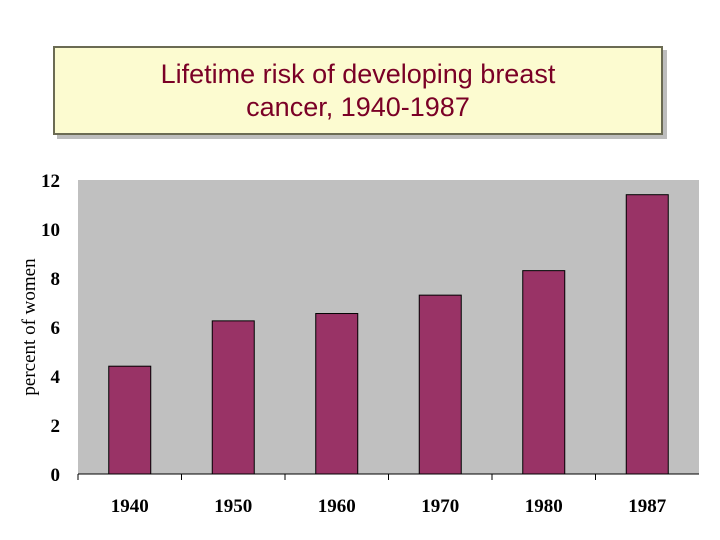 The width and height of the screenshot is (720, 540). I want to click on bar-1987, so click(647, 334).